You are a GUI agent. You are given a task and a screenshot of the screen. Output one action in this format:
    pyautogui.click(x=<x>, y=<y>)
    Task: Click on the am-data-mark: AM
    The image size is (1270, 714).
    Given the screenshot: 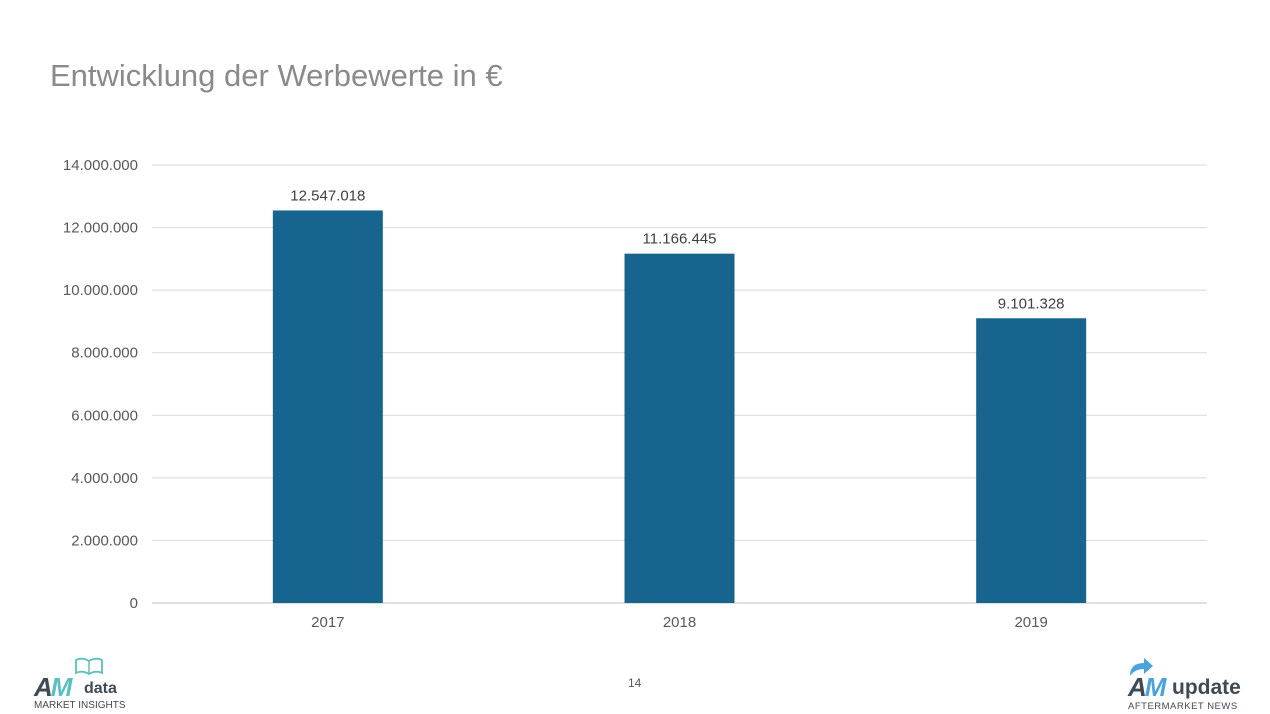 What is the action you would take?
    pyautogui.click(x=53, y=687)
    